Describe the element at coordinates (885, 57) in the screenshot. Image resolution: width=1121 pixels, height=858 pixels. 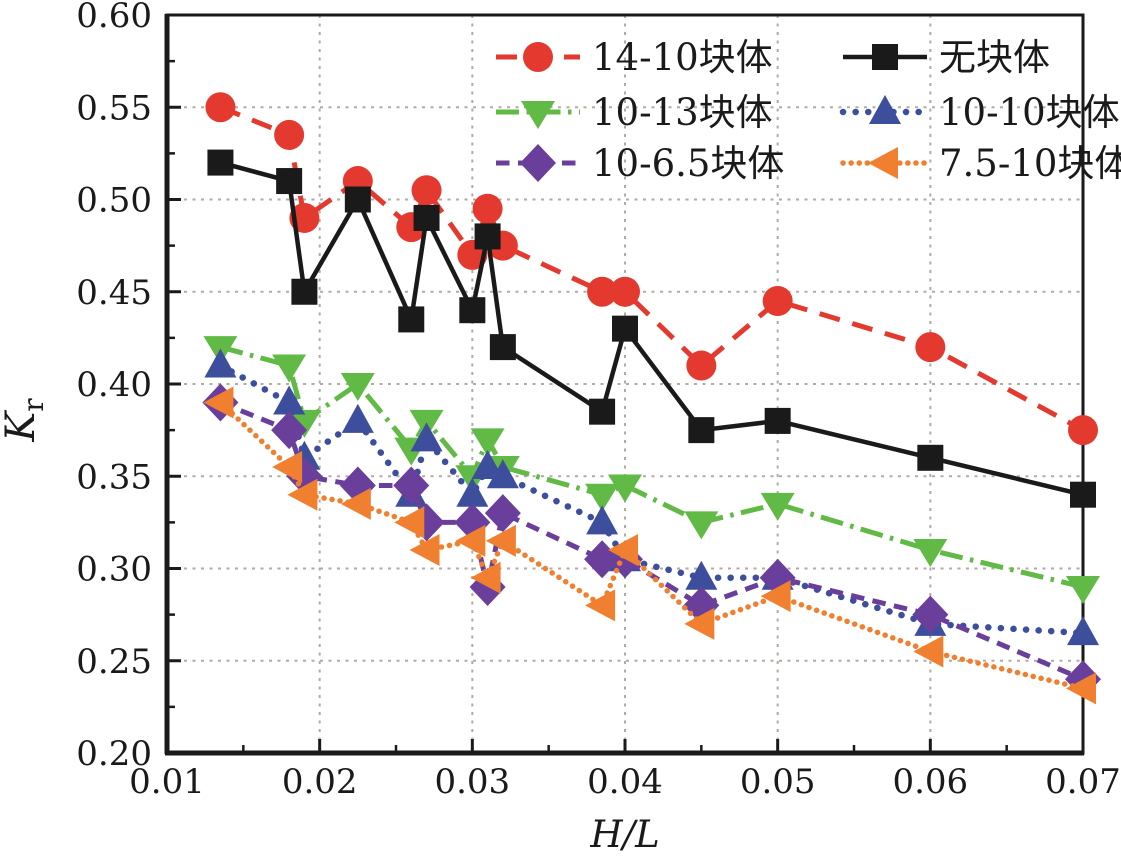
I see `legend-marker-no-blocks` at that location.